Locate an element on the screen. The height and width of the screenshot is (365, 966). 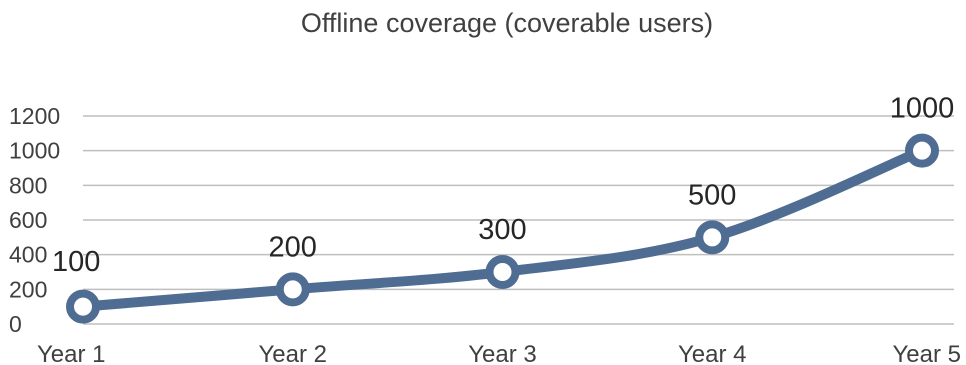
y-tick-label: 0 is located at coordinates (15, 324).